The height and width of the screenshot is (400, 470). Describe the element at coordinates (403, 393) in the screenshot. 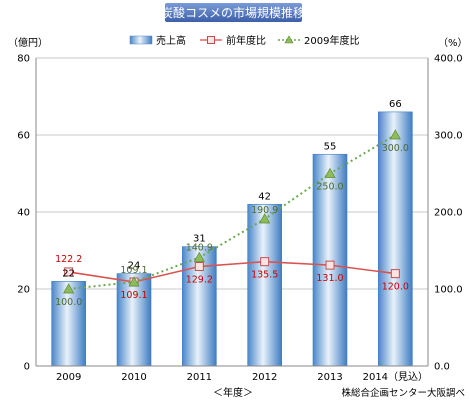

I see `source-note: 株総合企画センター大阪調べ` at that location.